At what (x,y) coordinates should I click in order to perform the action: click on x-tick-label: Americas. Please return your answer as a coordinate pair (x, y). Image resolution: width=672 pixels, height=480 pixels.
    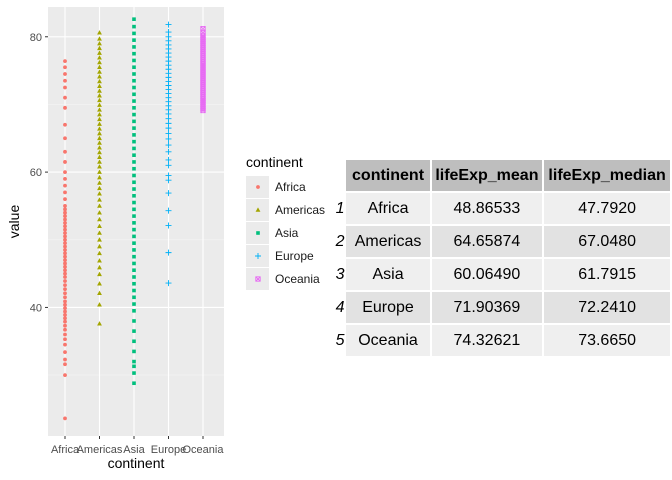
    Looking at the image, I should click on (100, 450).